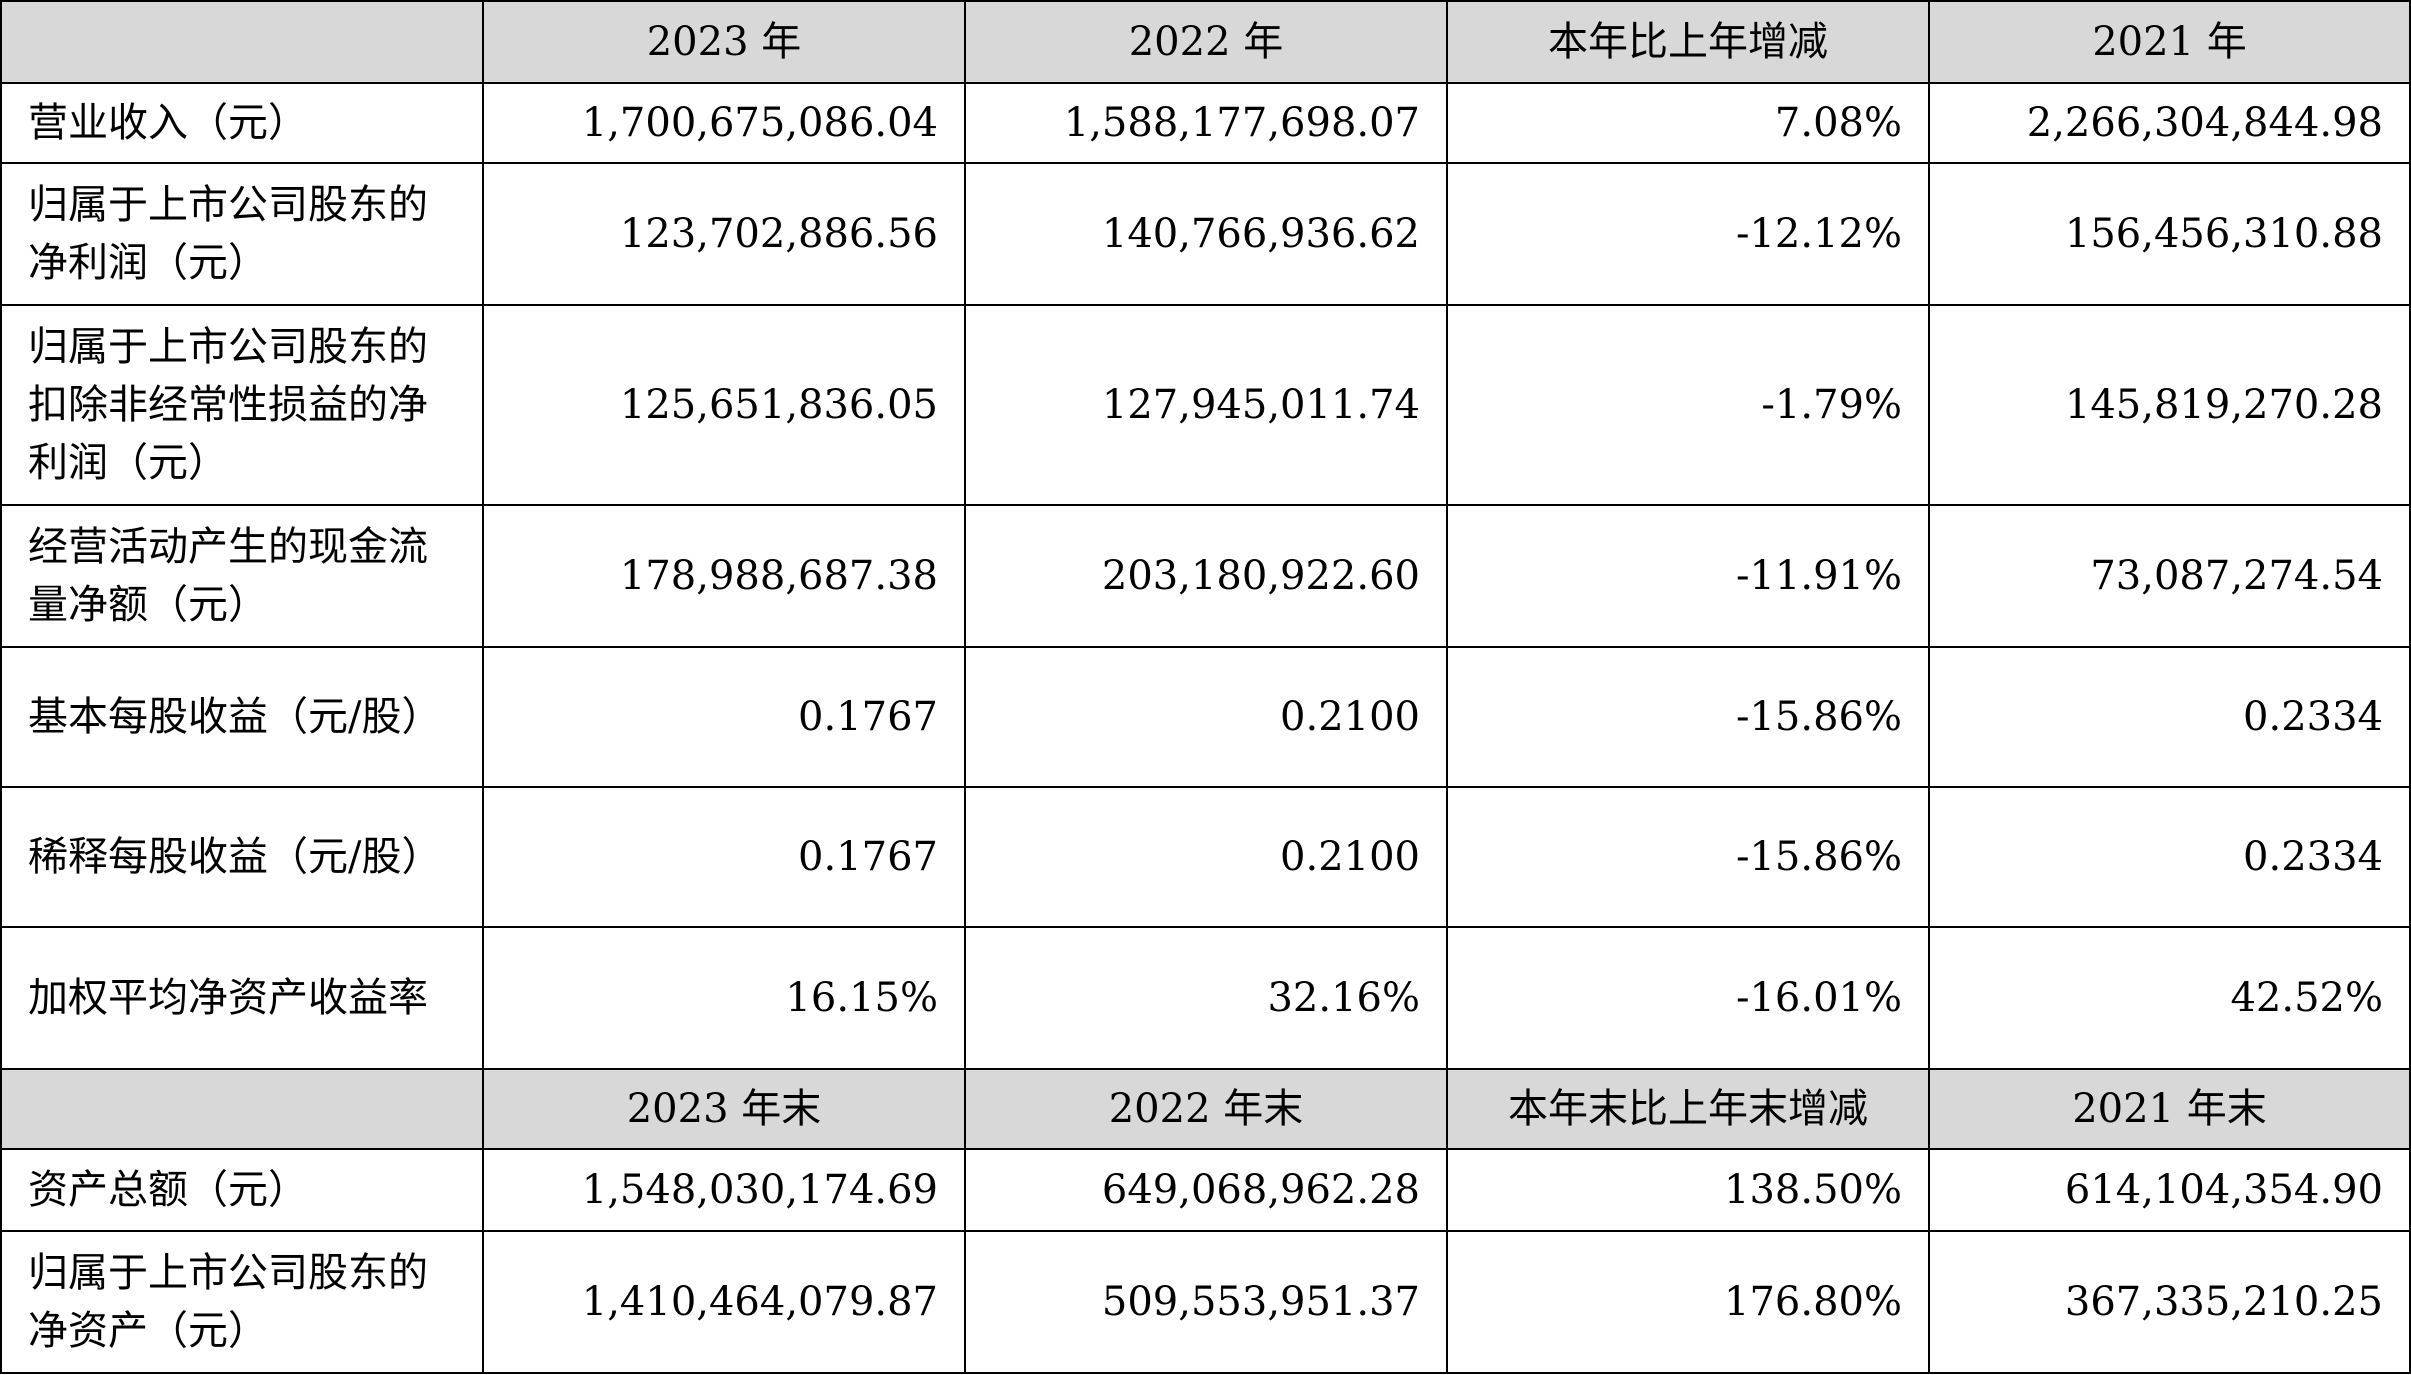 Image resolution: width=2411 pixels, height=1375 pixels. Describe the element at coordinates (724, 1190) in the screenshot. I see `cell-value: 1,548,030,174.69` at that location.